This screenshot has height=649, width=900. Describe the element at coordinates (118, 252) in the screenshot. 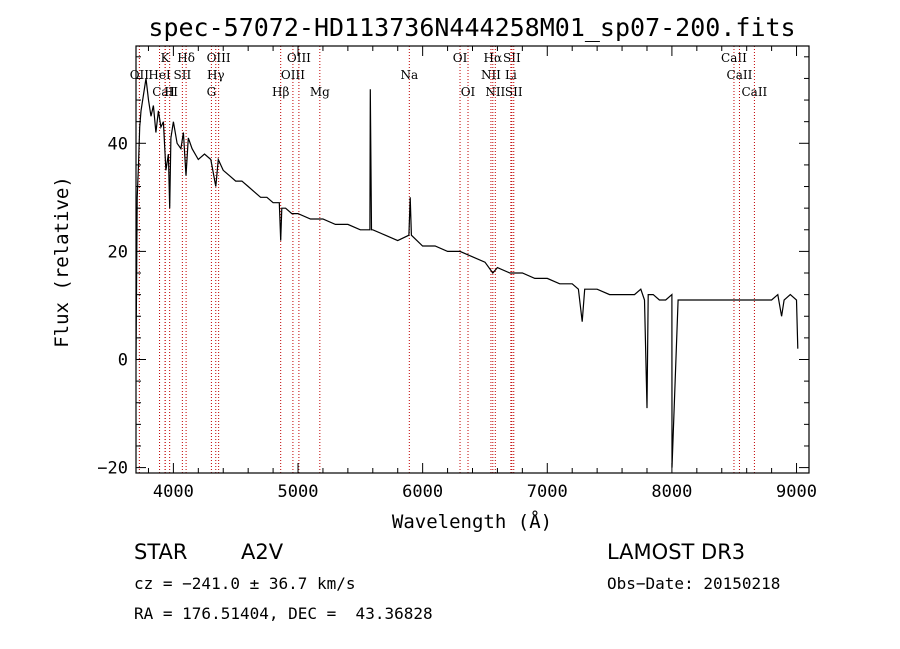

I see `y-tick-label: 20` at that location.